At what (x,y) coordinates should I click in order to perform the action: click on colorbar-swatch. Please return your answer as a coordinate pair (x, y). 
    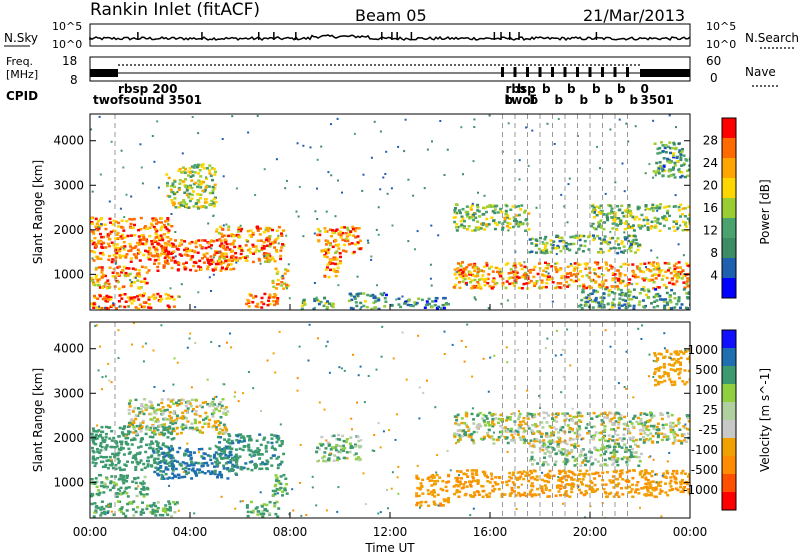
    Looking at the image, I should click on (729, 375).